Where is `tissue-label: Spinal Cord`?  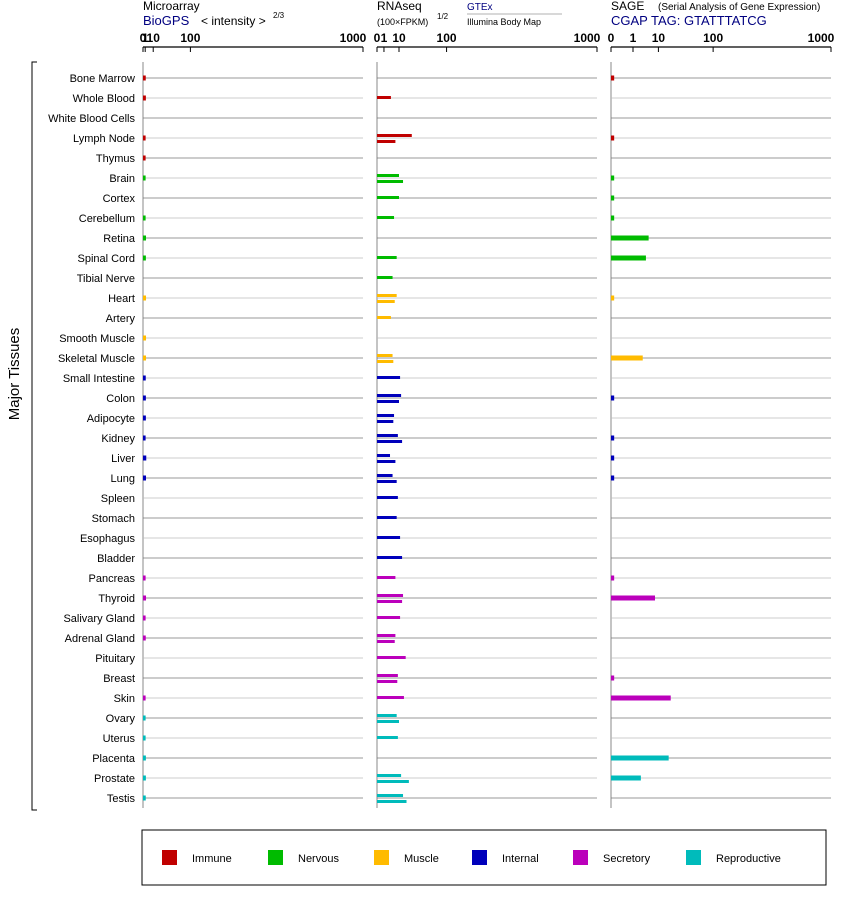 tissue-label: Spinal Cord is located at coordinates (106, 259).